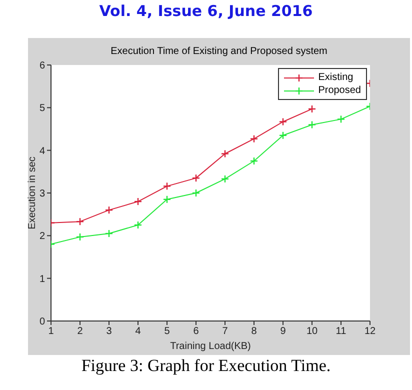 The height and width of the screenshot is (390, 412). What do you see at coordinates (219, 51) in the screenshot?
I see `chart-title: Execution Time of Existing and Proposed system` at bounding box center [219, 51].